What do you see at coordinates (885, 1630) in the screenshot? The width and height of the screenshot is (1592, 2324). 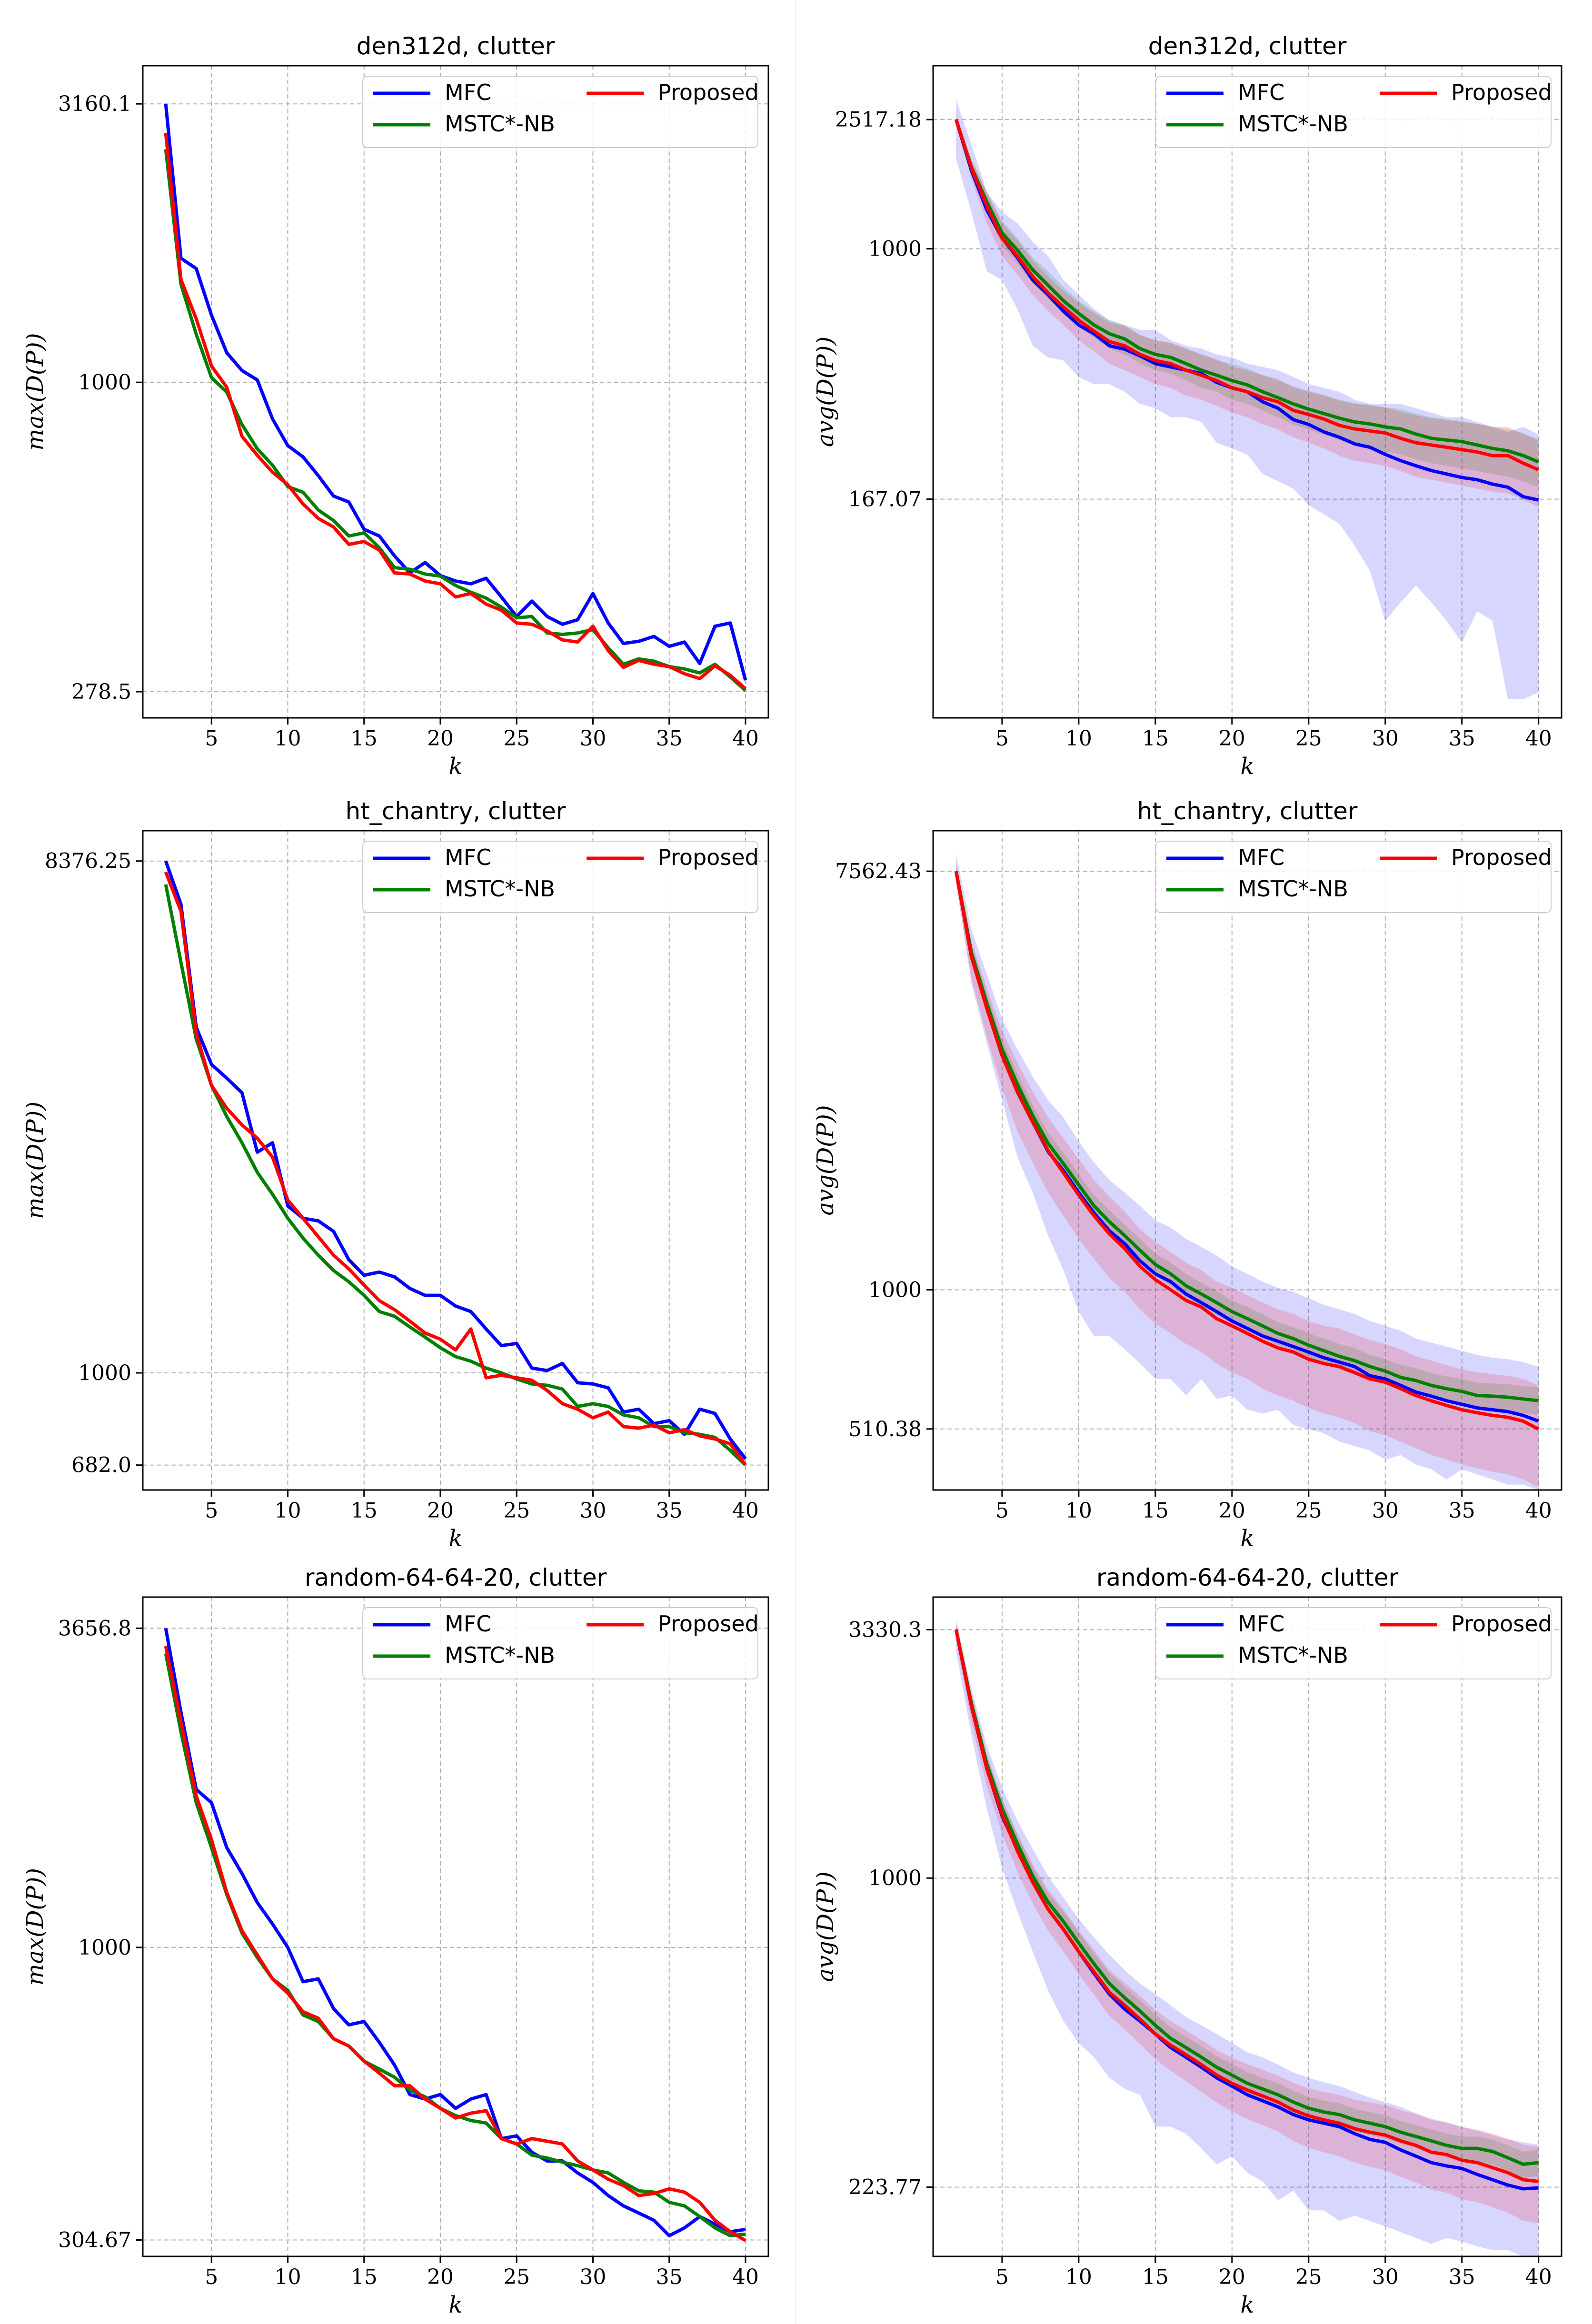 I see `y-tick-label: 3330.3` at bounding box center [885, 1630].